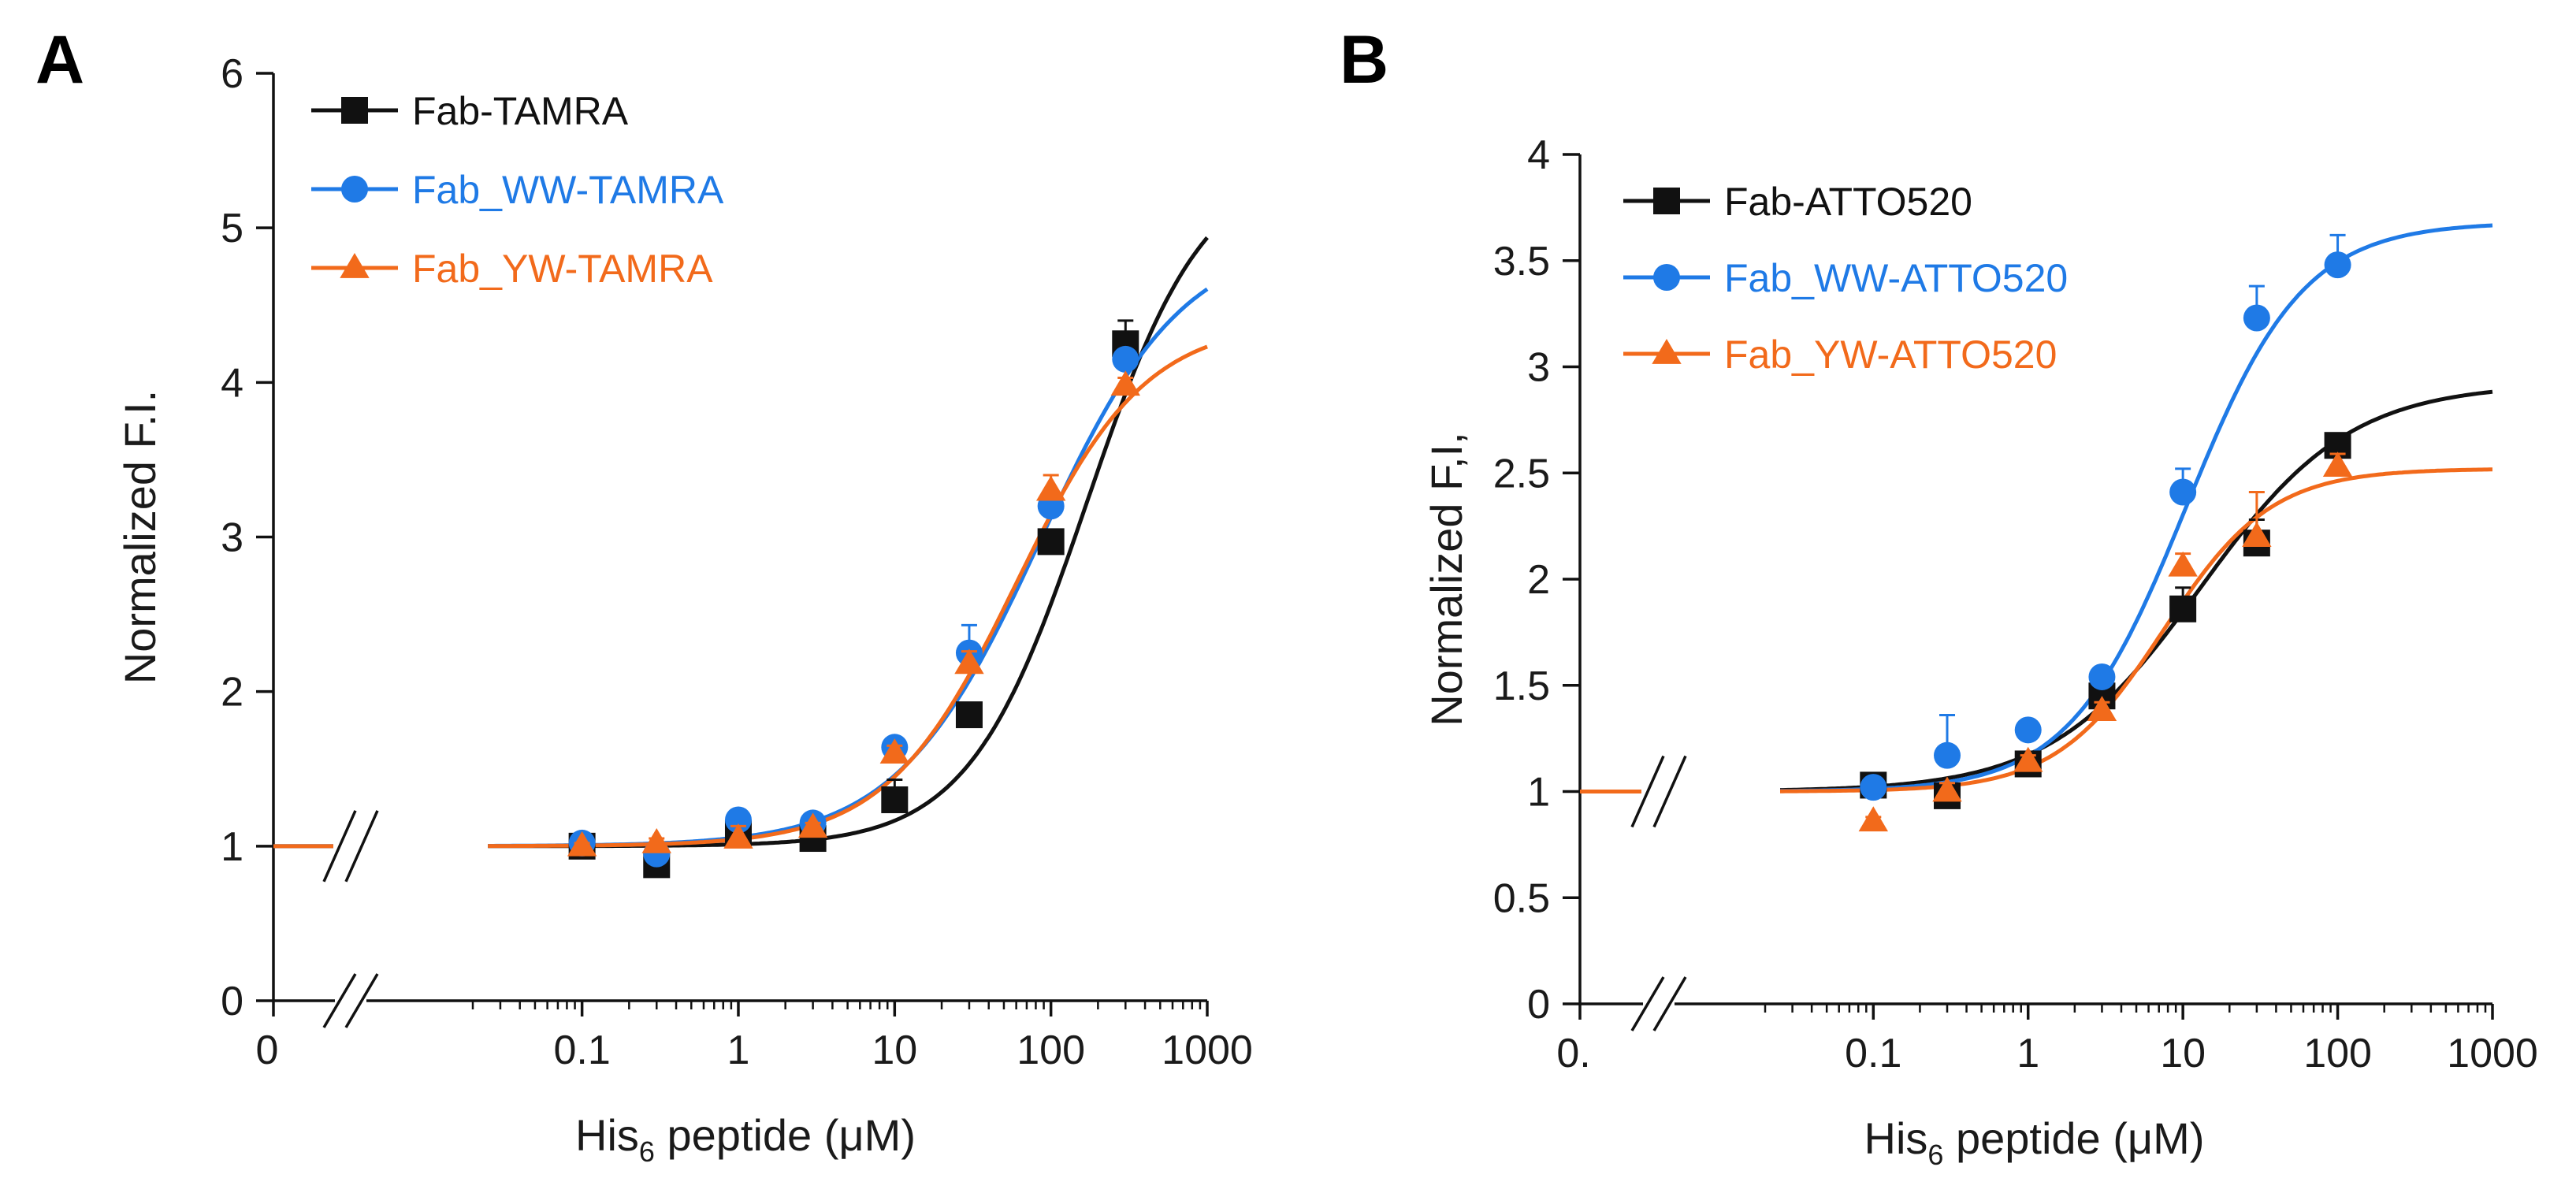 This screenshot has height=1193, width=2576. I want to click on y-axis-title: Normalized F,I,, so click(1446, 579).